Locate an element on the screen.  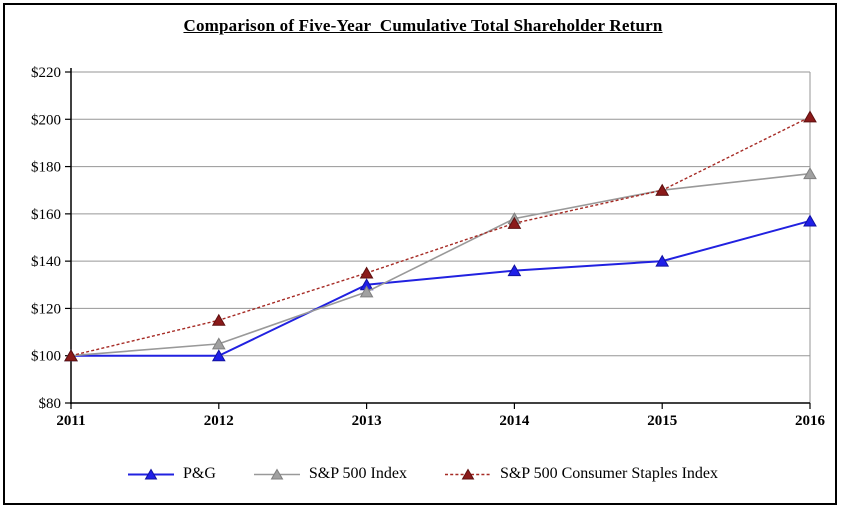
y-axis-label: $100 is located at coordinates (46, 357).